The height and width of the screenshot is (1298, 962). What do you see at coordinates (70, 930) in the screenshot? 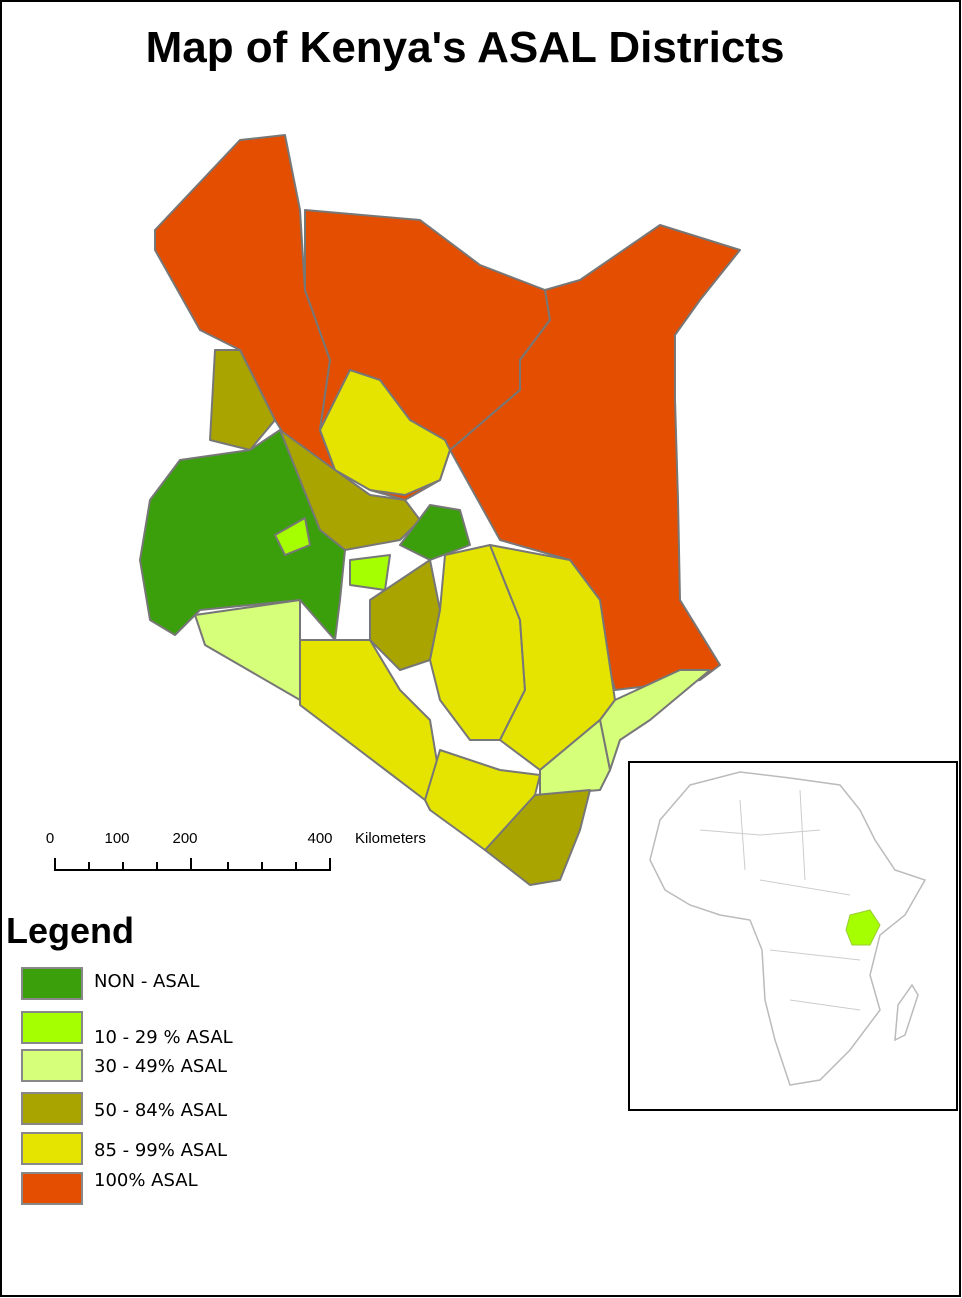
I see `legend-title: Legend` at bounding box center [70, 930].